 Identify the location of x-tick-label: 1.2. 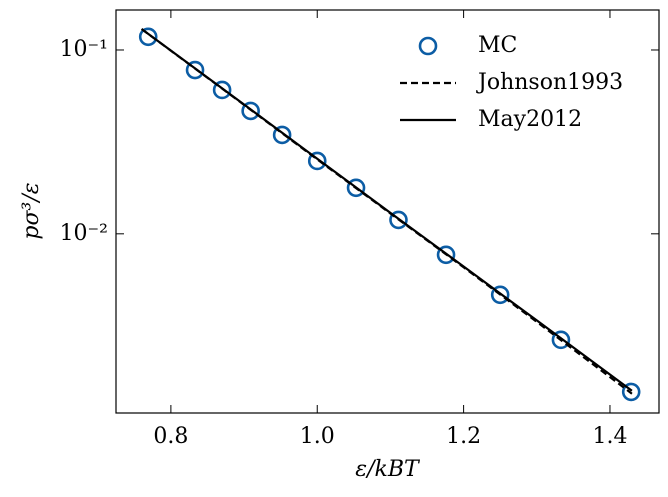
(463, 436).